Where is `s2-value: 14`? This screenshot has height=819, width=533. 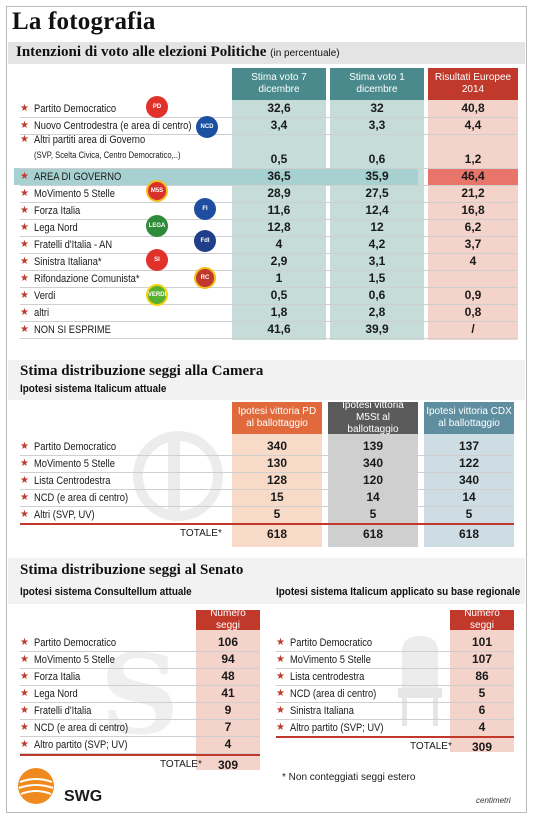
s2-value: 14 is located at coordinates (373, 497).